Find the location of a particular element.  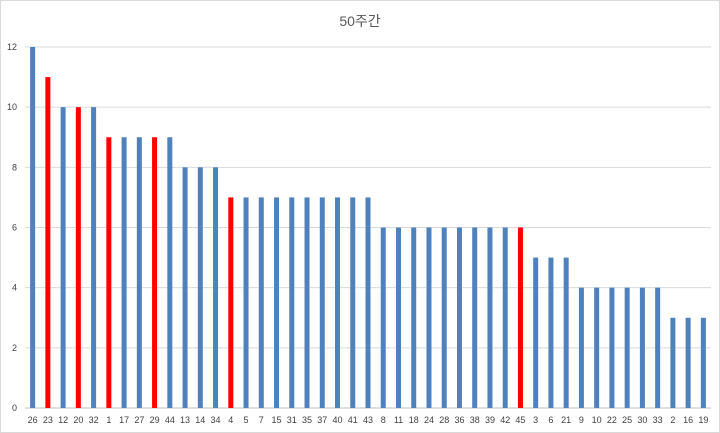

x-tick-label: 11 is located at coordinates (398, 420).